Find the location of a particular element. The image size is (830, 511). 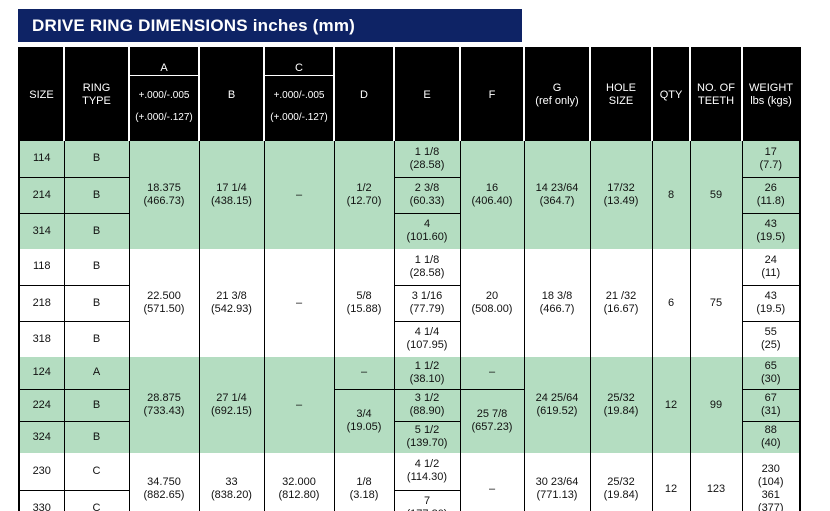

weight-cell: 88 (40) is located at coordinates (770, 436).